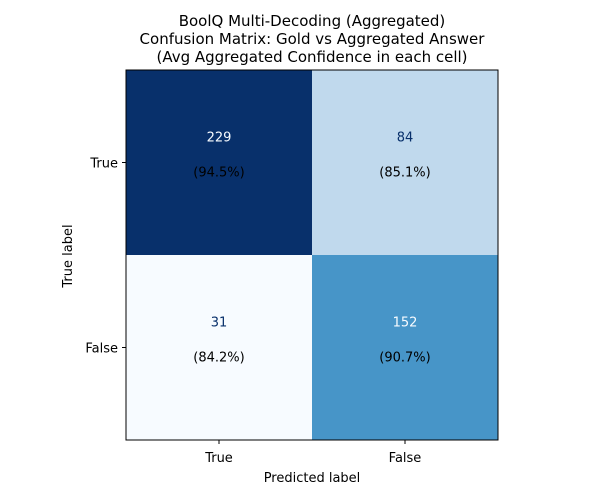  Describe the element at coordinates (219, 138) in the screenshot. I see `cell-count-r0-c0: 229` at that location.